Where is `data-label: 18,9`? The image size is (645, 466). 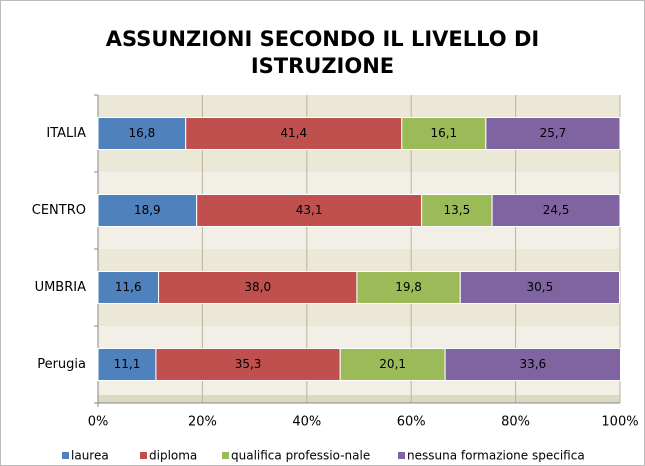 data-label: 18,9 is located at coordinates (147, 210).